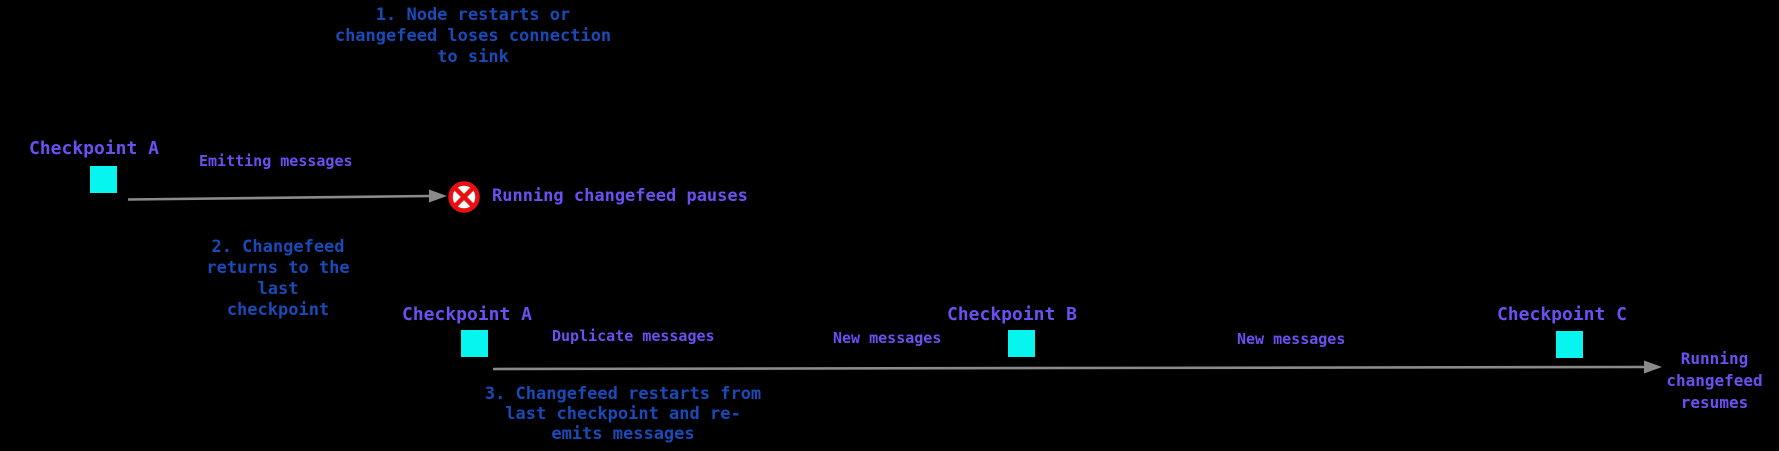 Image resolution: width=1779 pixels, height=451 pixels. I want to click on timeline2-checkpoint-c-label: Checkpoint C, so click(1562, 314).